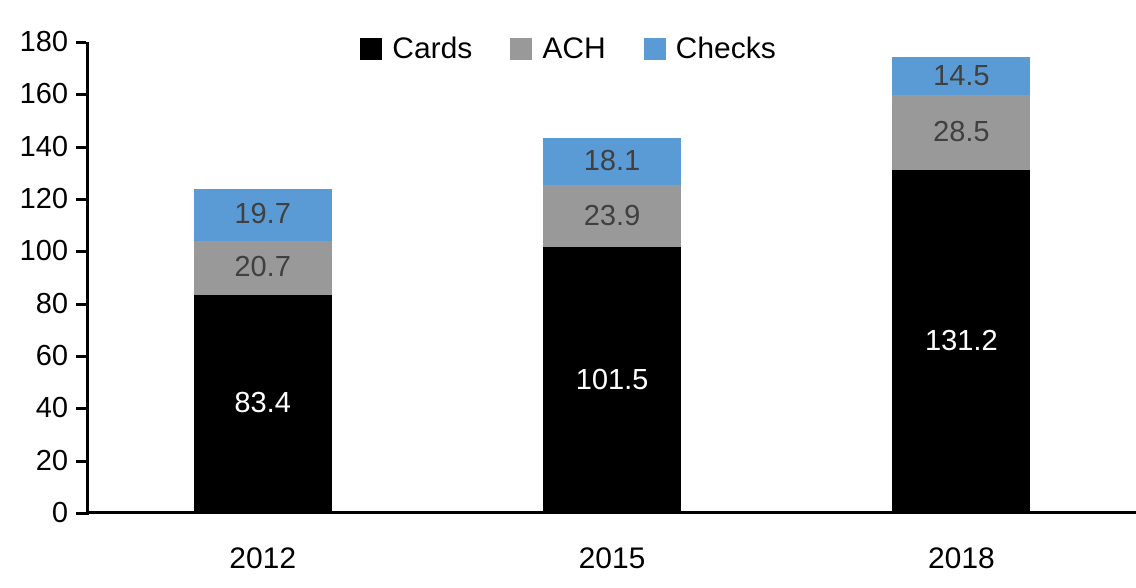  I want to click on bar-segment-cards-2015: 101.5, so click(612, 380).